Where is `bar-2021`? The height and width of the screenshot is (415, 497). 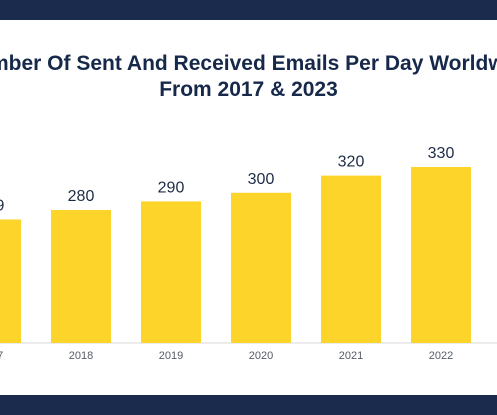 bar-2021 is located at coordinates (351, 259).